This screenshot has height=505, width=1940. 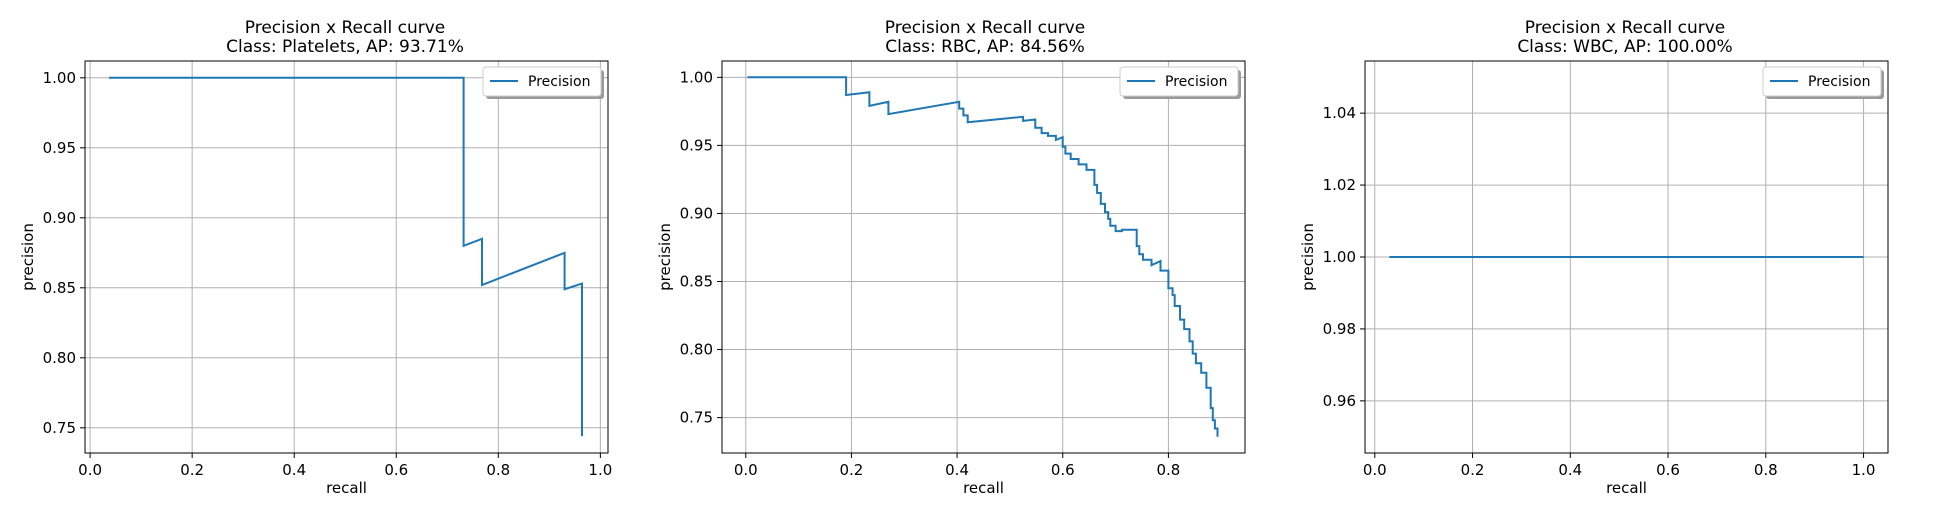 I want to click on y-tick-label: 1.04, so click(x=1339, y=113).